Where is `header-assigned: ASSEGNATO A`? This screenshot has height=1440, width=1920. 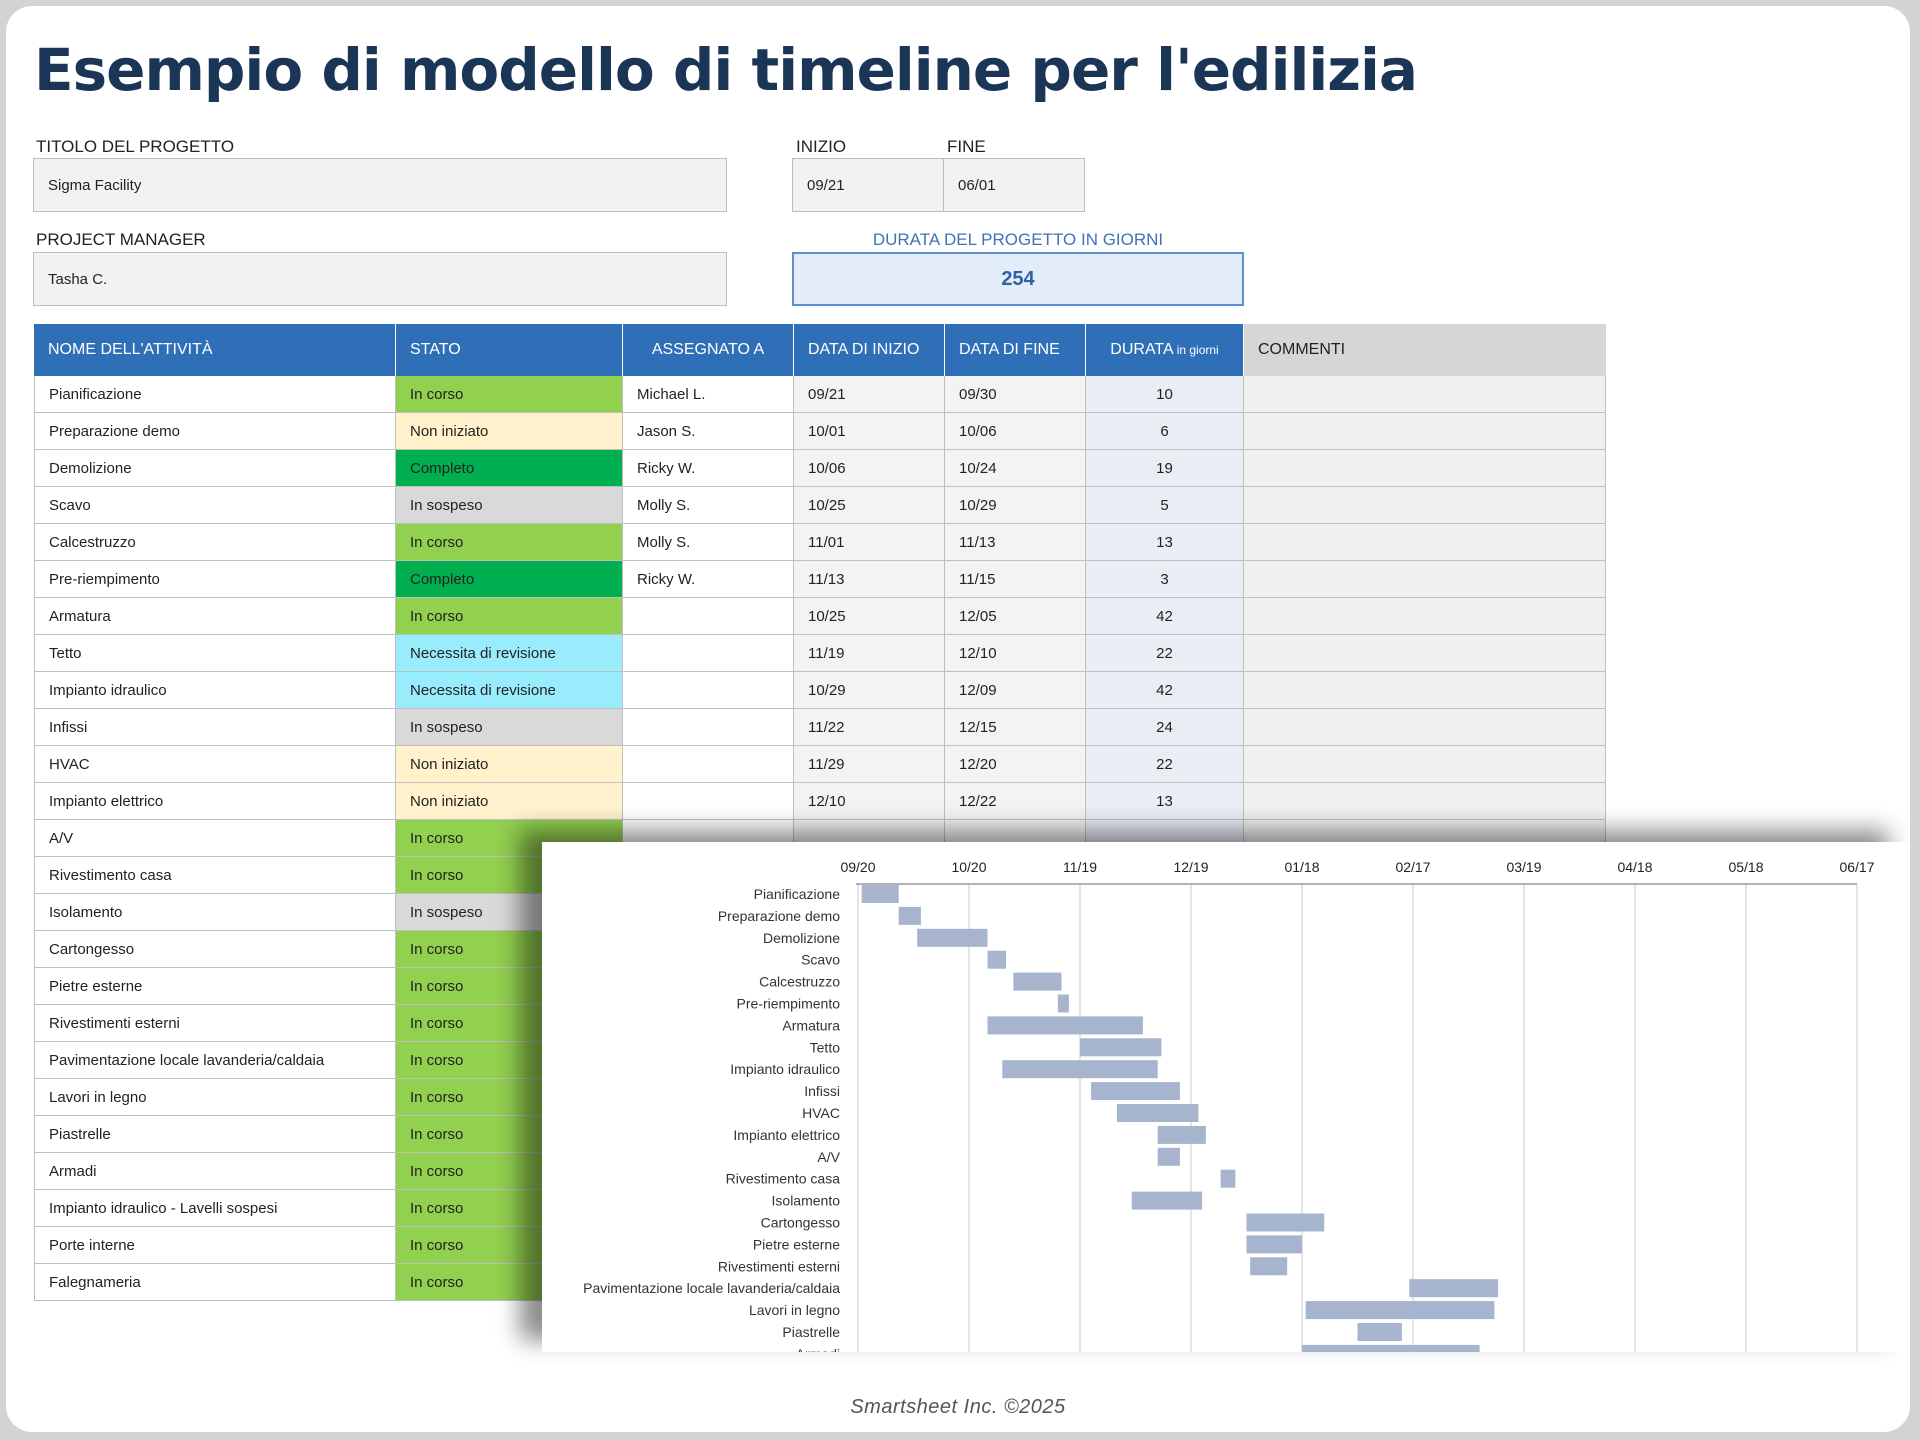 header-assigned: ASSEGNATO A is located at coordinates (708, 350).